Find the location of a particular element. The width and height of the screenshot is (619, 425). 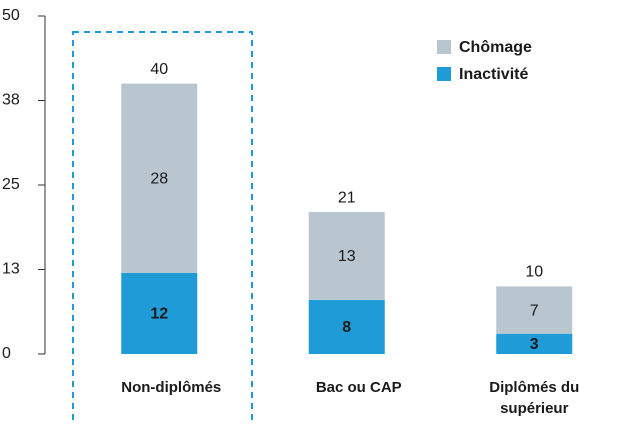

data-label: 12 is located at coordinates (159, 314).